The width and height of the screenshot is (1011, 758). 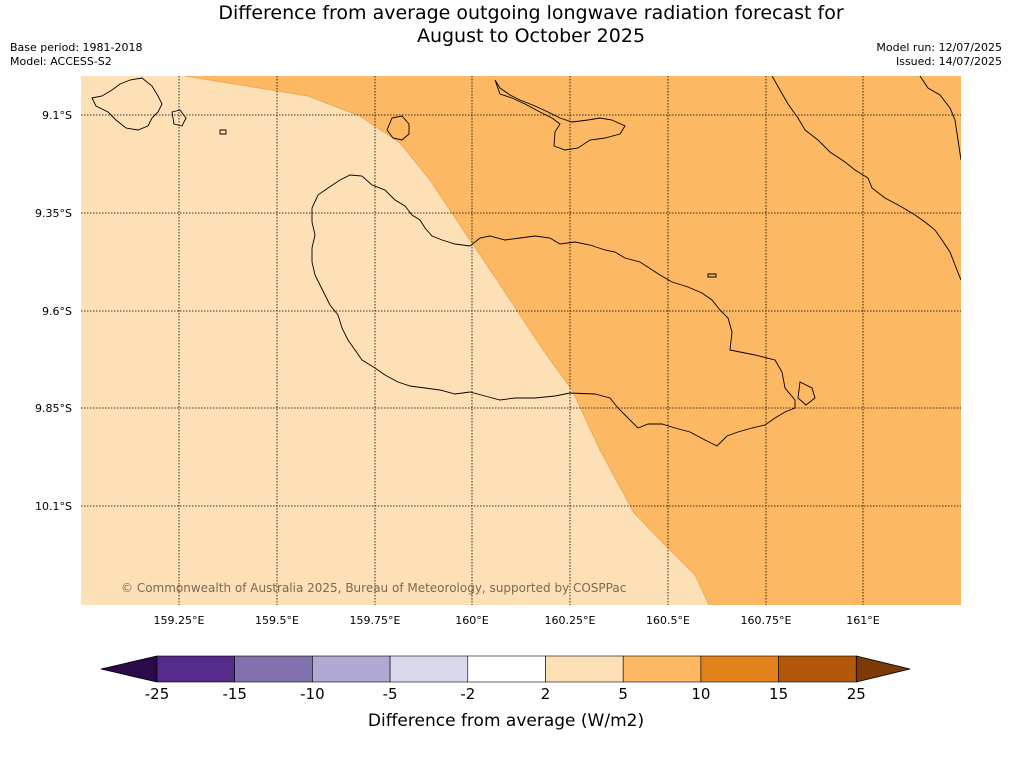 I want to click on model-name: Model: ACCESS-S2, so click(x=61, y=61).